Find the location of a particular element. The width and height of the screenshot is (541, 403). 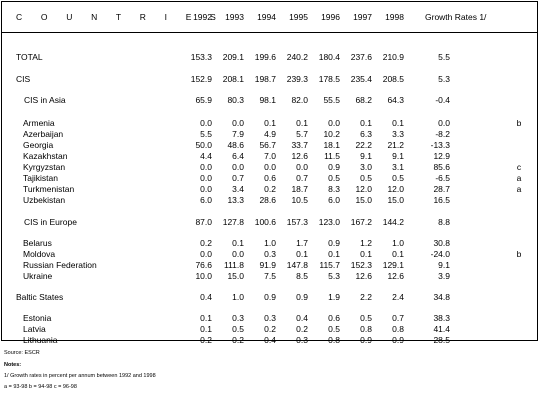

country-name: Armenia is located at coordinates (39, 123).